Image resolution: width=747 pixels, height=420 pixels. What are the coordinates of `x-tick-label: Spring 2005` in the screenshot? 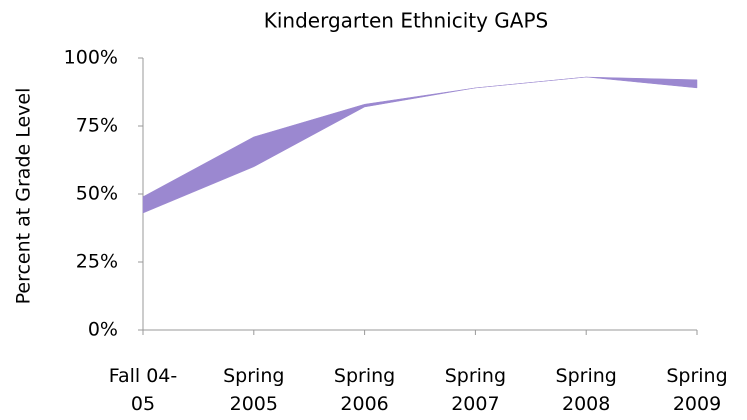 It's located at (254, 390).